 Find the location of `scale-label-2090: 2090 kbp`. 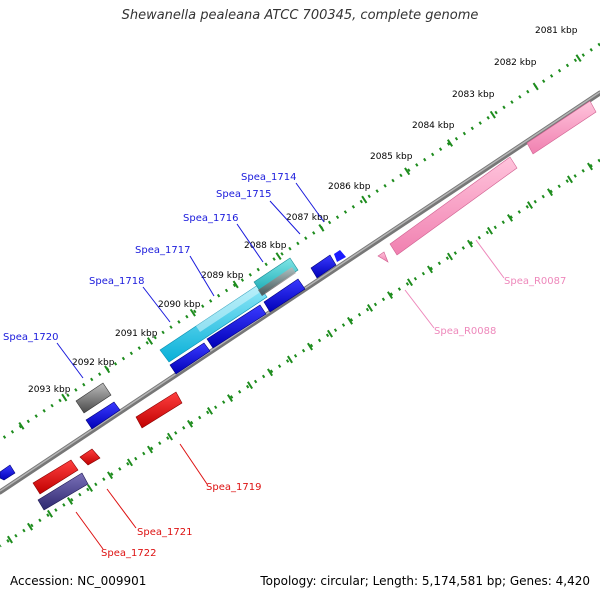

scale-label-2090: 2090 kbp is located at coordinates (179, 305).